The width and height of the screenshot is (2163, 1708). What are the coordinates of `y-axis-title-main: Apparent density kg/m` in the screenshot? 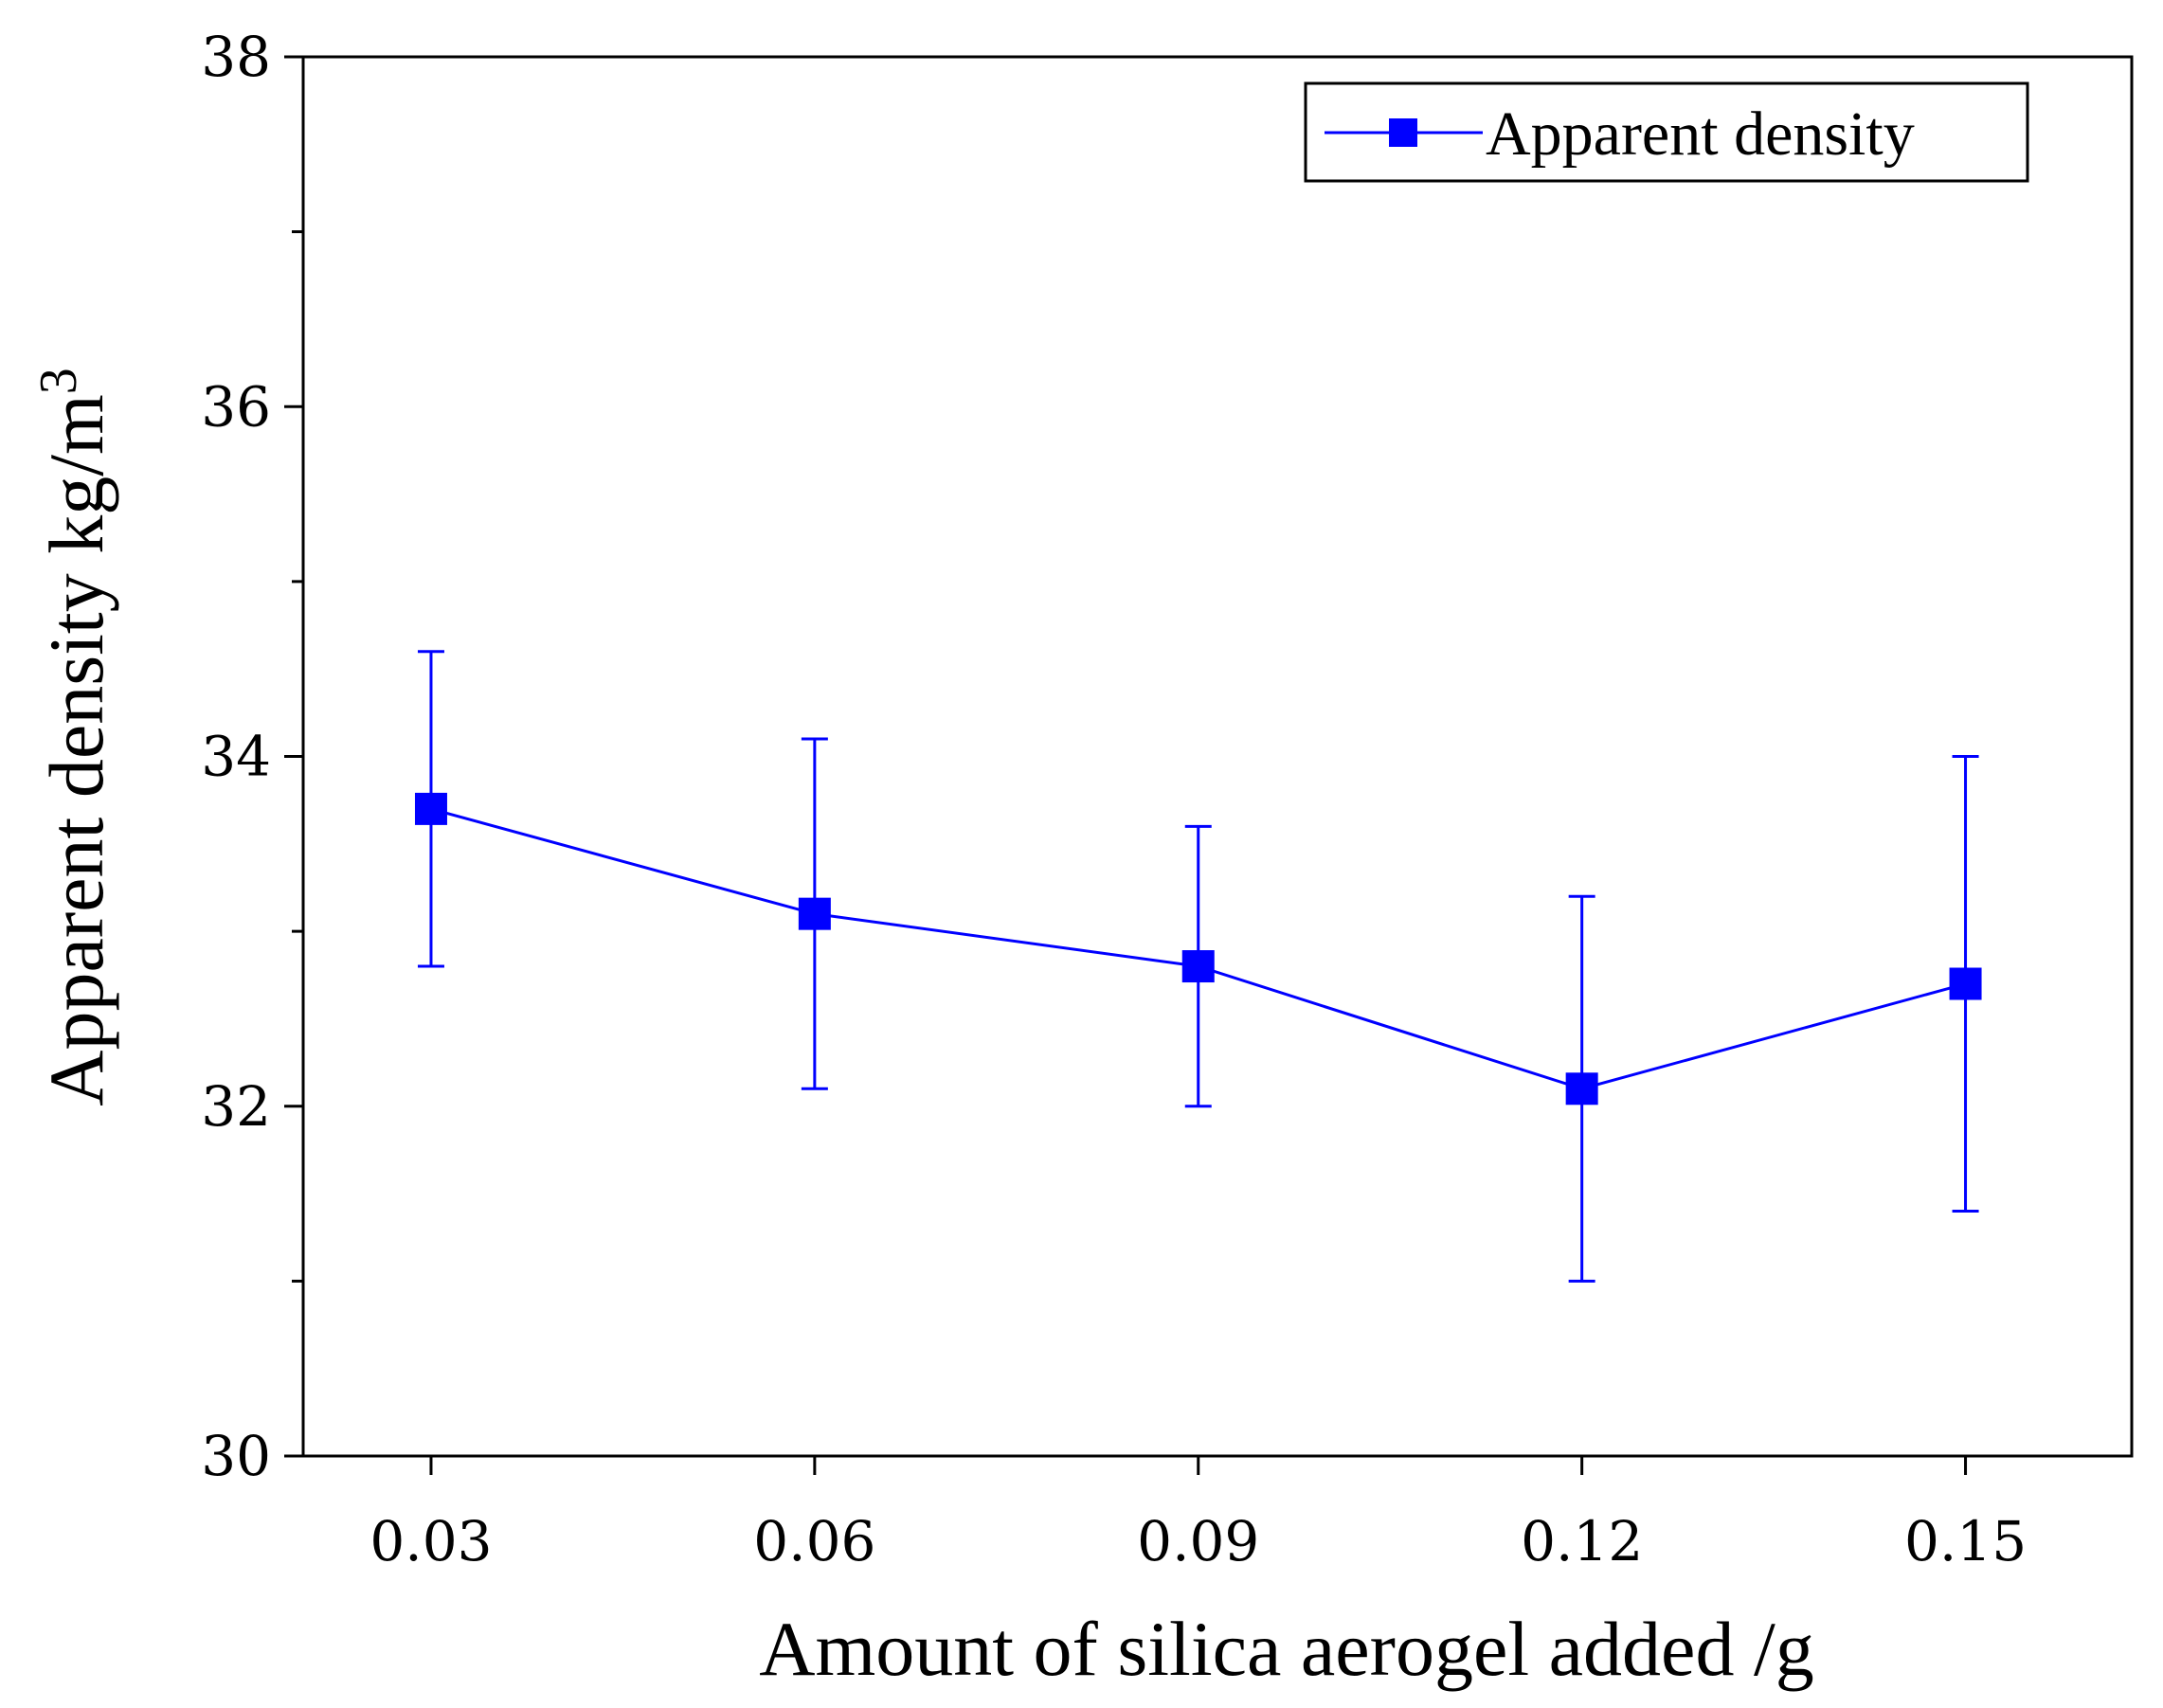 It's located at (76, 750).